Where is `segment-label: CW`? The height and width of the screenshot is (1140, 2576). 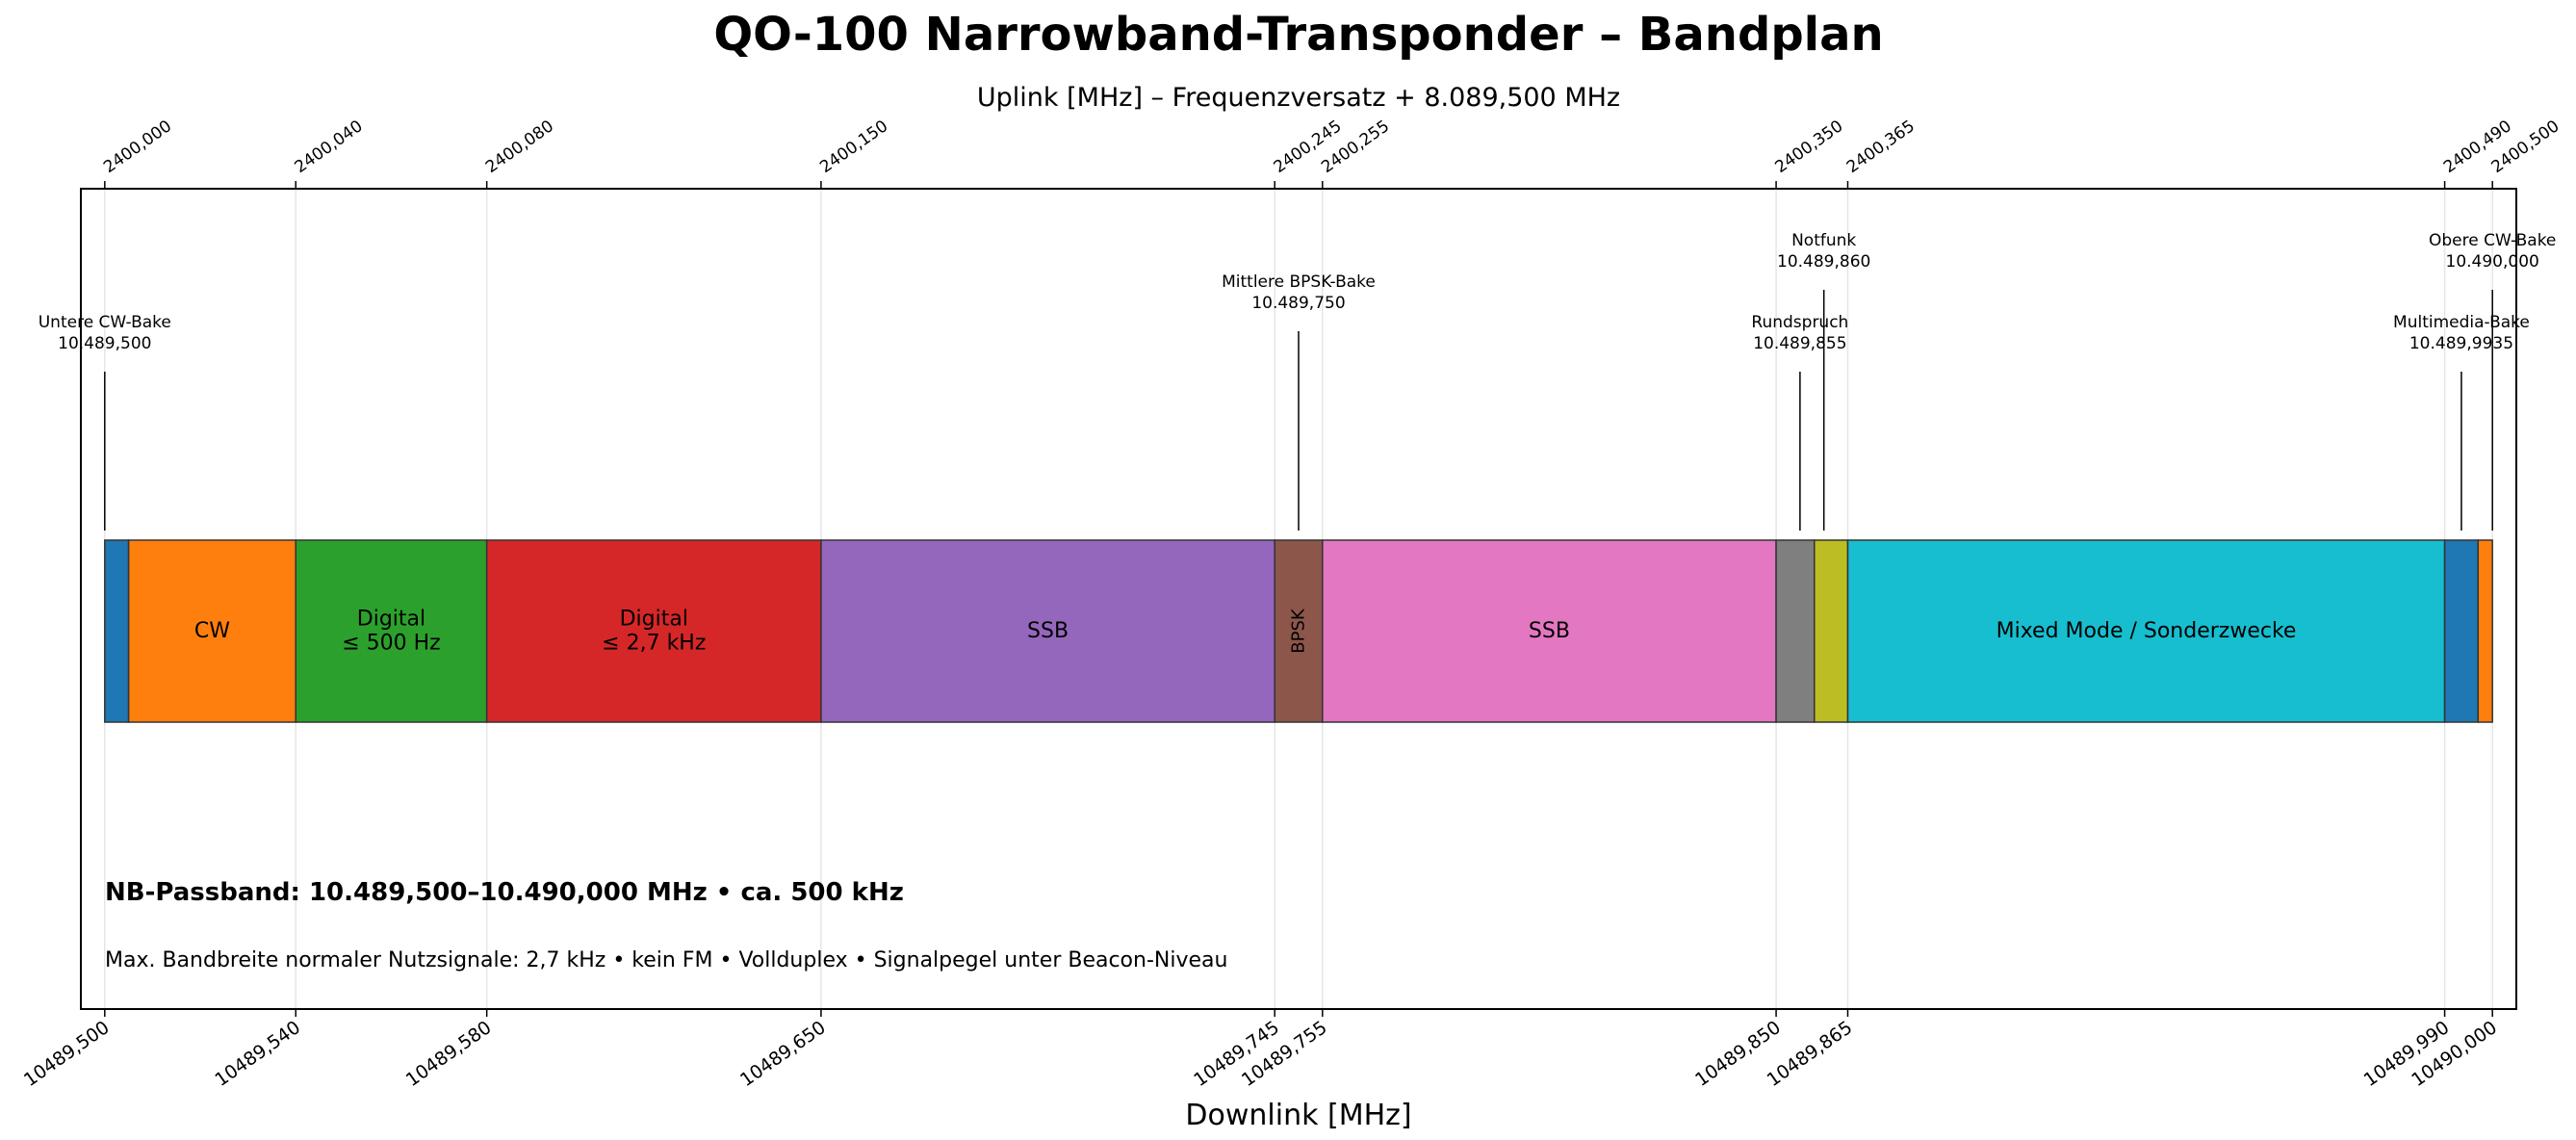 segment-label: CW is located at coordinates (212, 631).